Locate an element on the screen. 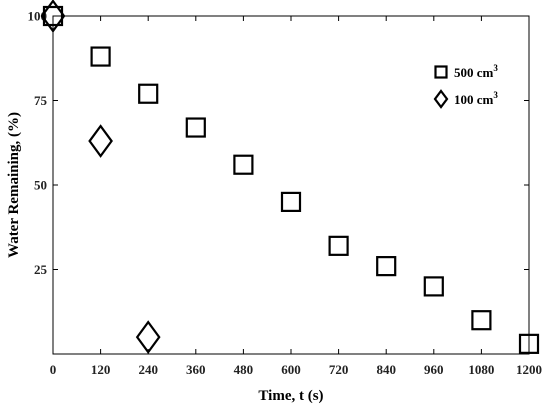 The height and width of the screenshot is (412, 550). legend-label-text: 500 cm is located at coordinates (474, 72).